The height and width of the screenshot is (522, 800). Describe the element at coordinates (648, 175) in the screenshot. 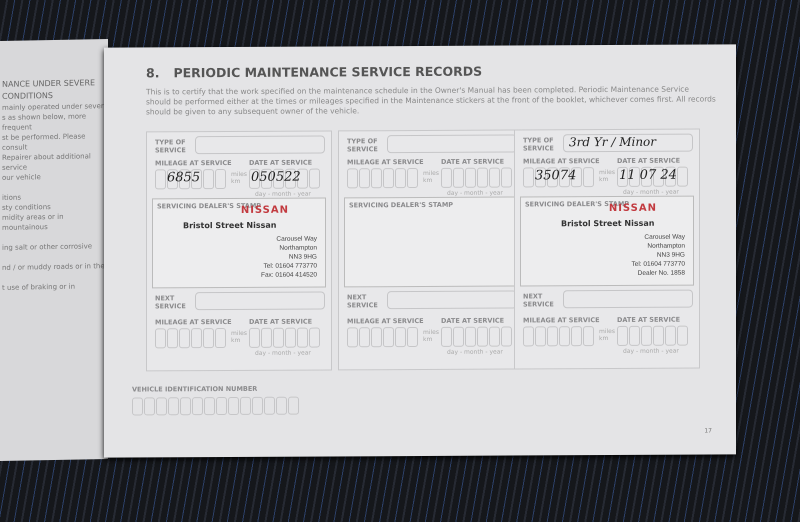

I see `date-value: 11 07 24` at that location.